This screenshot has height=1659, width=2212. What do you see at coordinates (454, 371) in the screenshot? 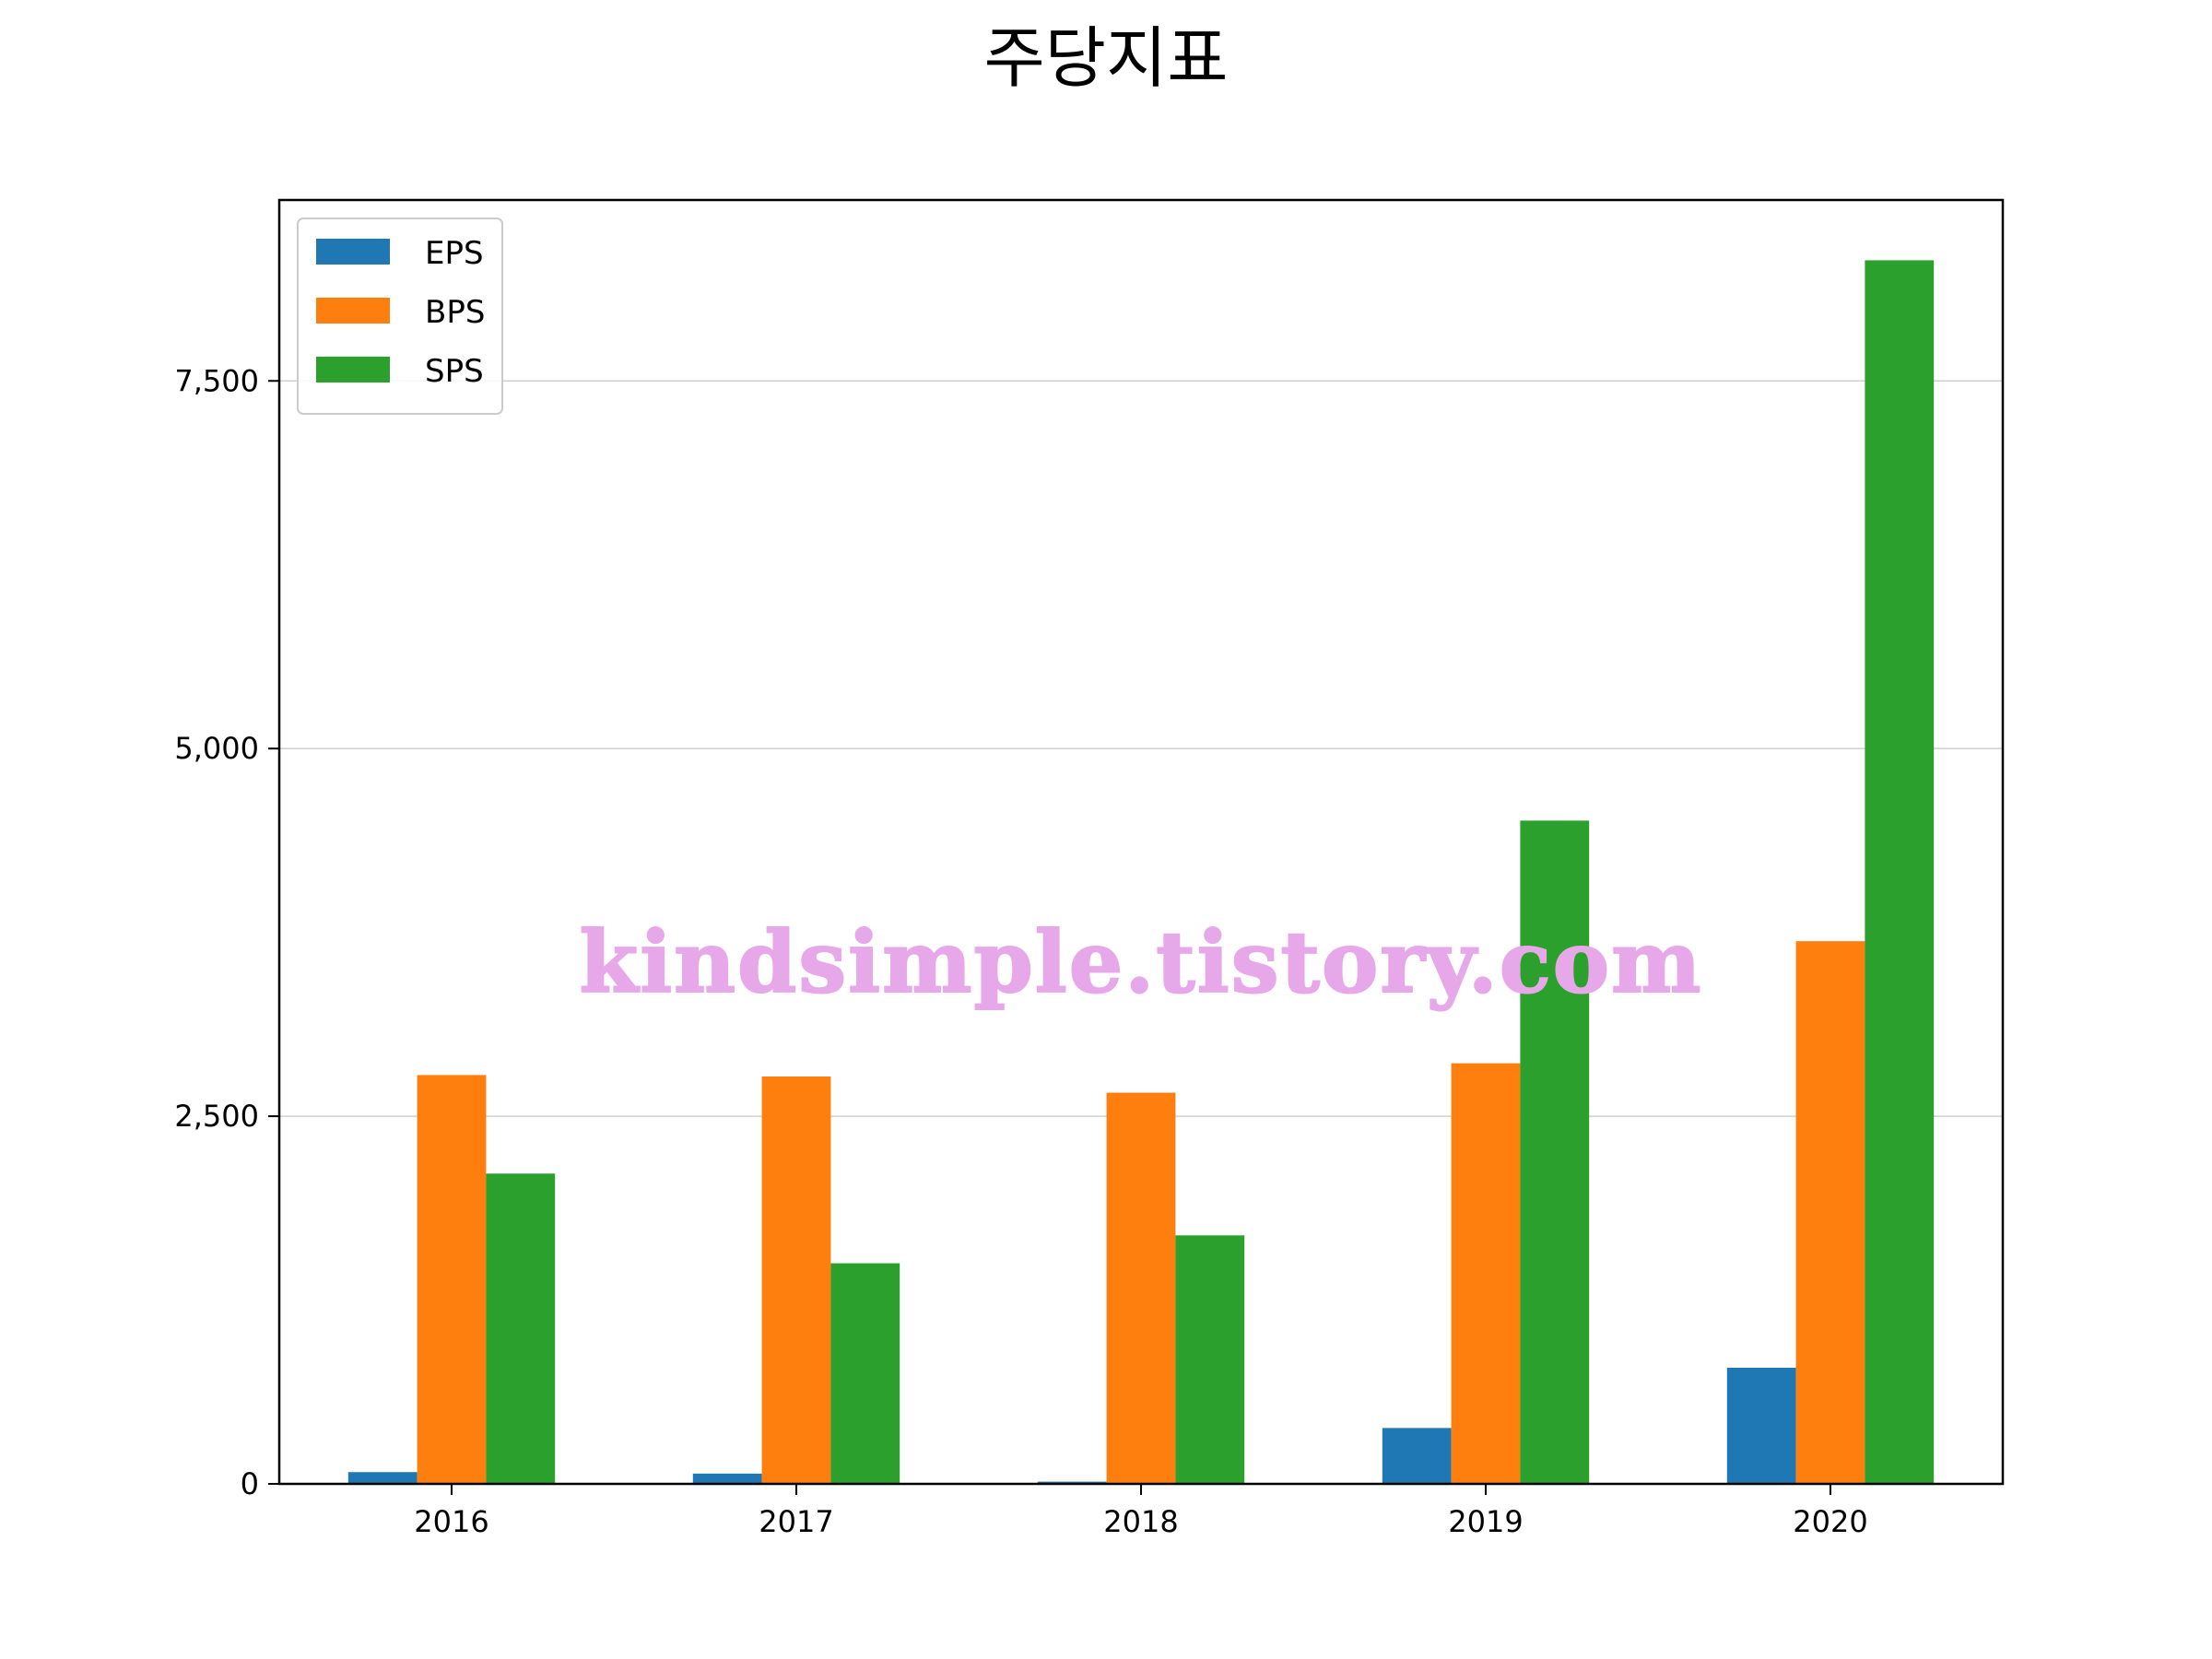
I see `legend-label-sps: SPS` at bounding box center [454, 371].